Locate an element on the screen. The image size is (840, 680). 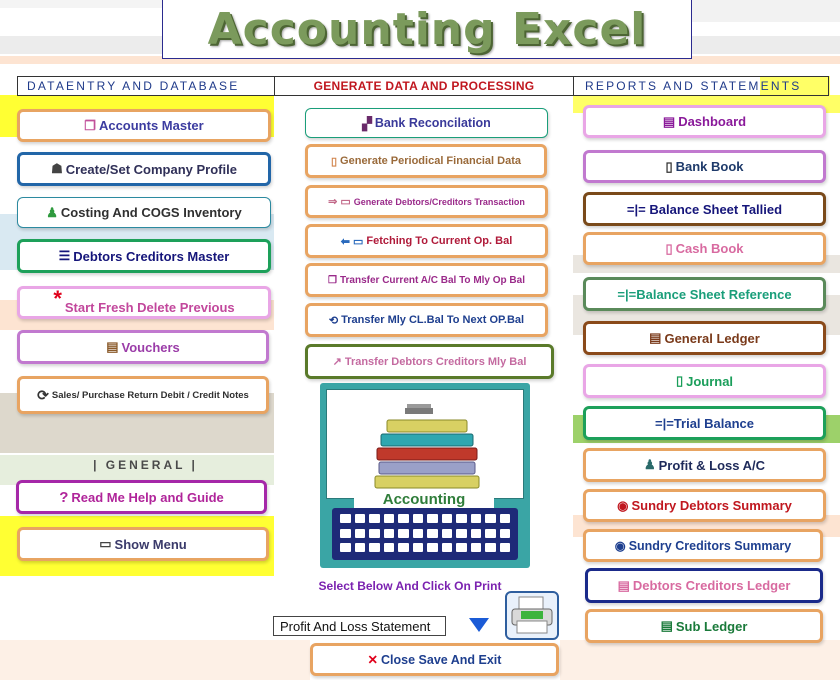
general-ledger-button: ▤ General Ledger is located at coordinates (704, 338).